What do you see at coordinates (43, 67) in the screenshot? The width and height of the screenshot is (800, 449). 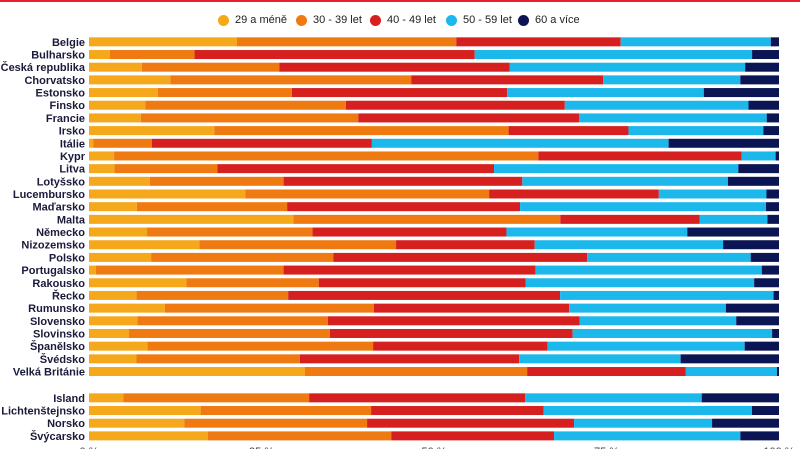 I see `category-label: Česká republika` at bounding box center [43, 67].